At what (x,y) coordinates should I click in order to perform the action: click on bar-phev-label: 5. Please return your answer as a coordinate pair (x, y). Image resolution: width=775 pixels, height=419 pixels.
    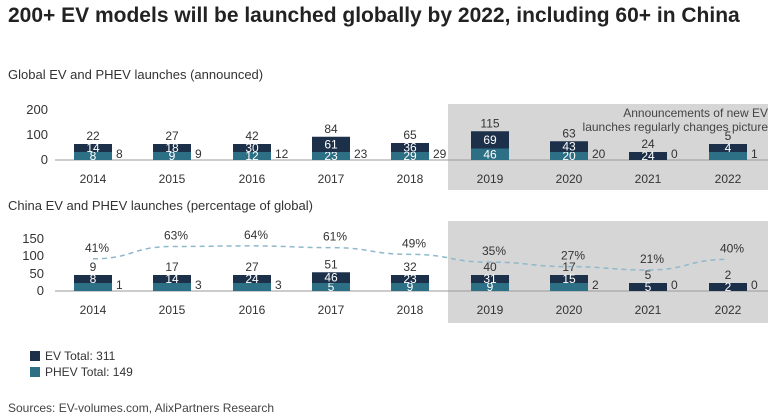
    Looking at the image, I should click on (331, 287).